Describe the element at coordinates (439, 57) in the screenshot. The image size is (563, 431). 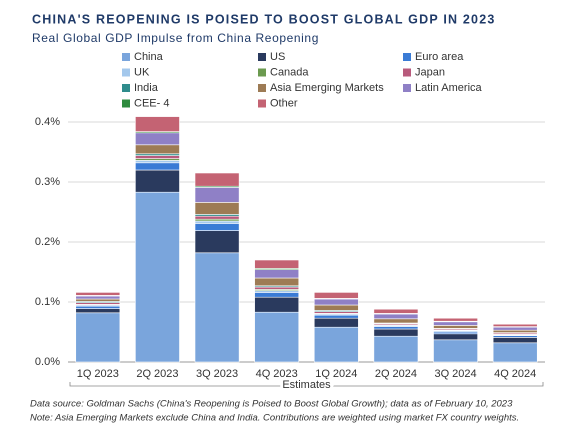
I see `legend-label: Euro area` at that location.